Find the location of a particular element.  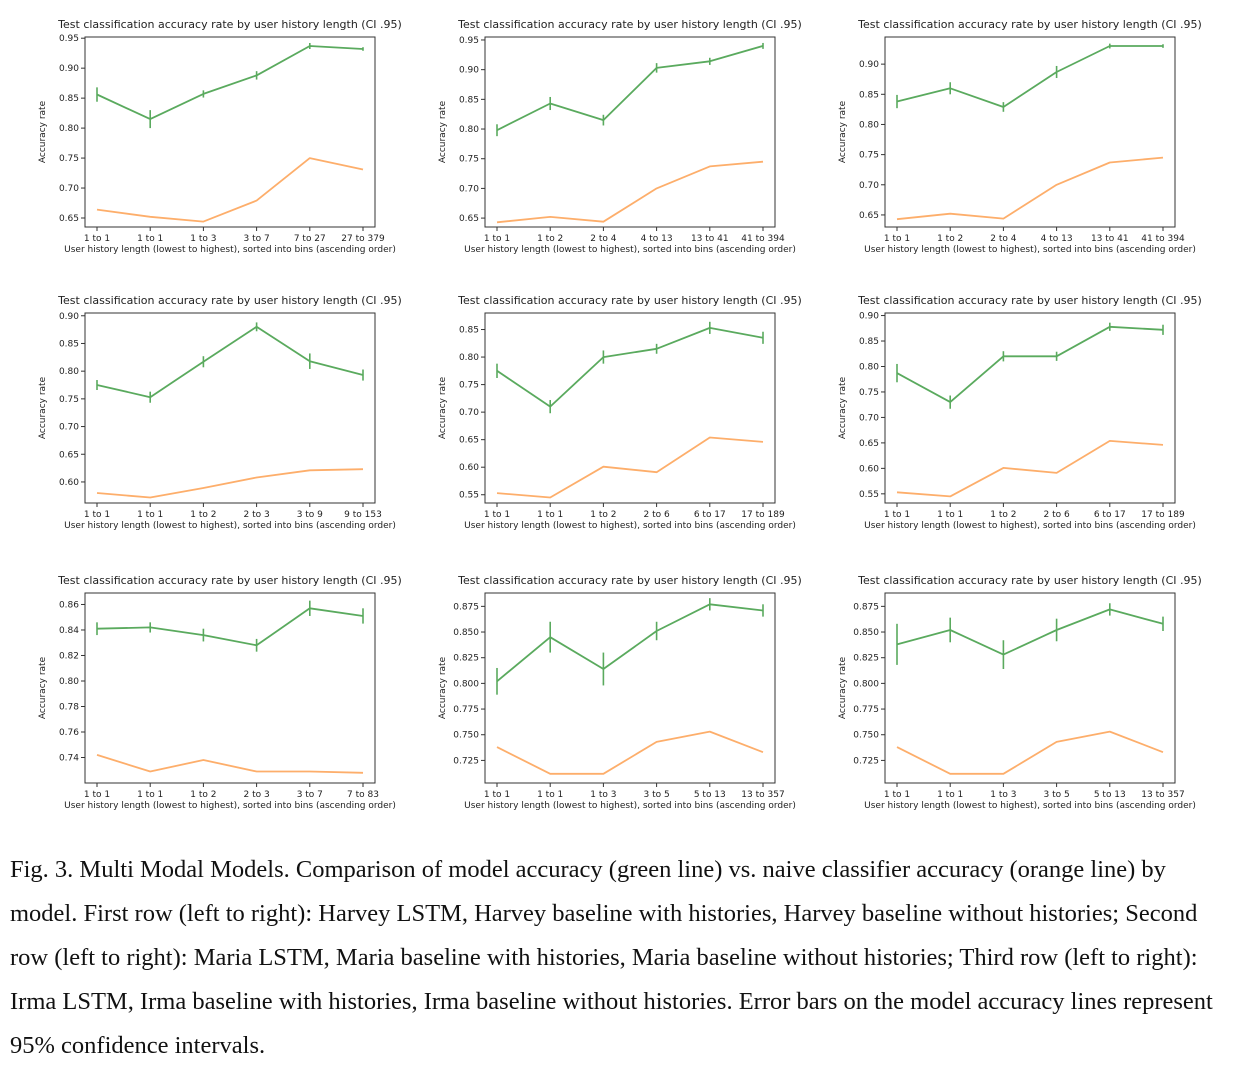

x-tick-label: 17 to 189 is located at coordinates (763, 515).